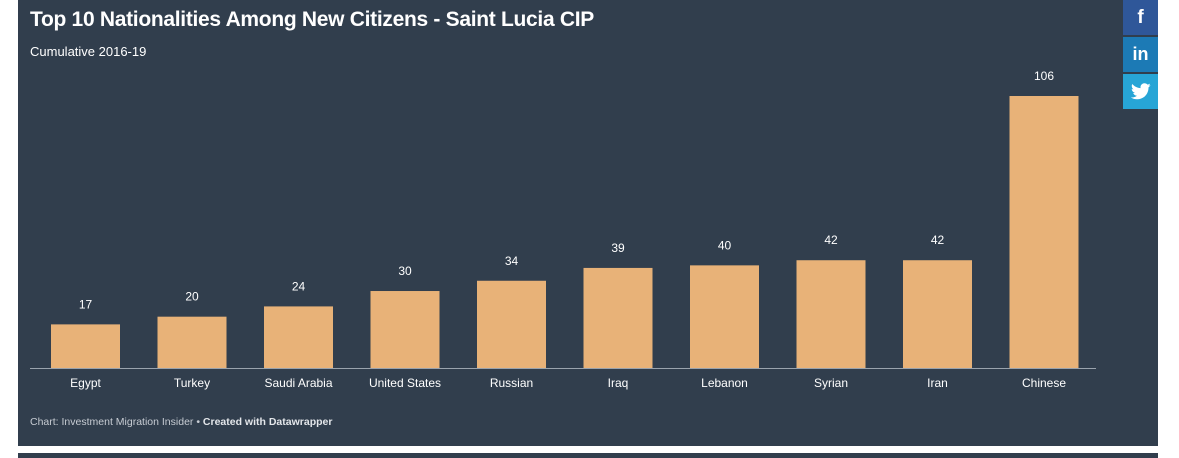 Image resolution: width=1179 pixels, height=458 pixels. I want to click on bar-chinese, so click(1044, 232).